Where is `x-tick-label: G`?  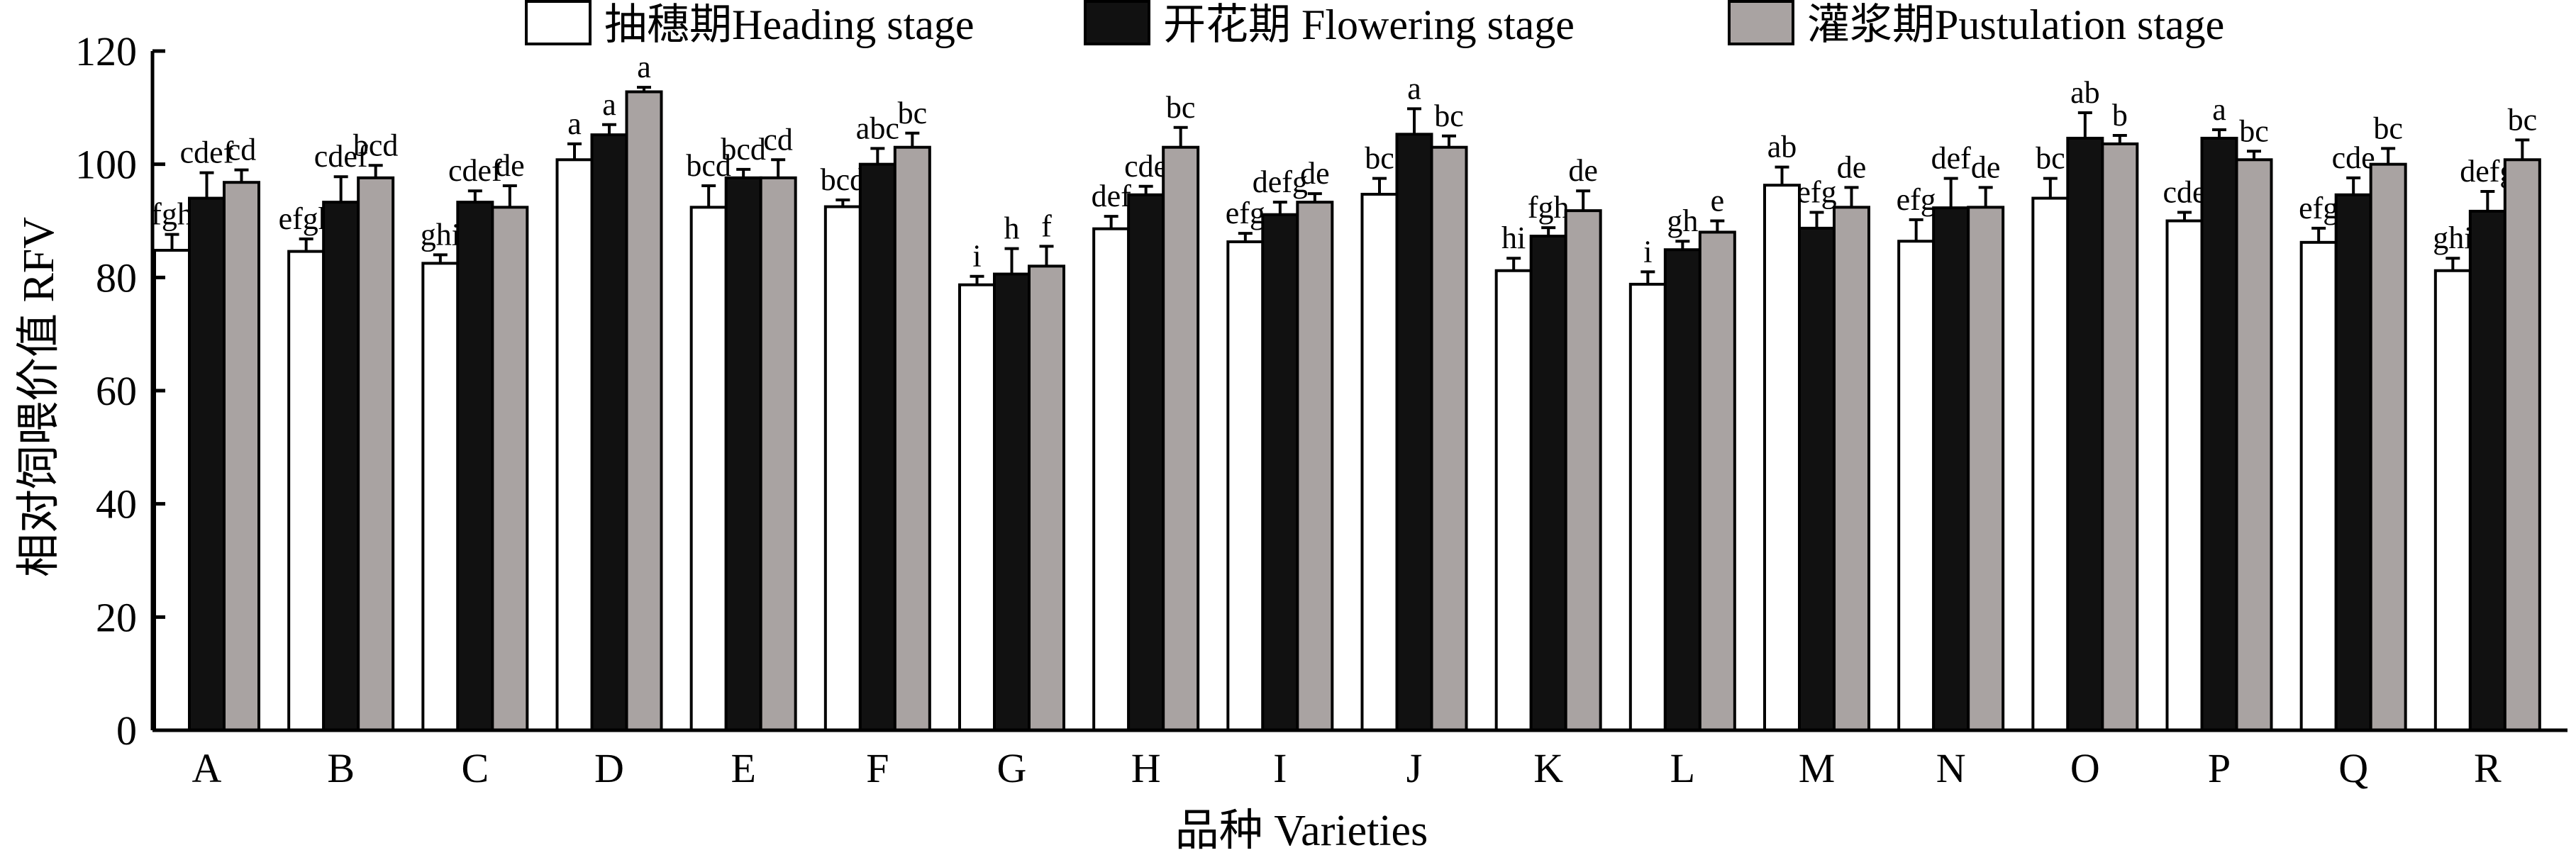
x-tick-label: G is located at coordinates (1012, 768).